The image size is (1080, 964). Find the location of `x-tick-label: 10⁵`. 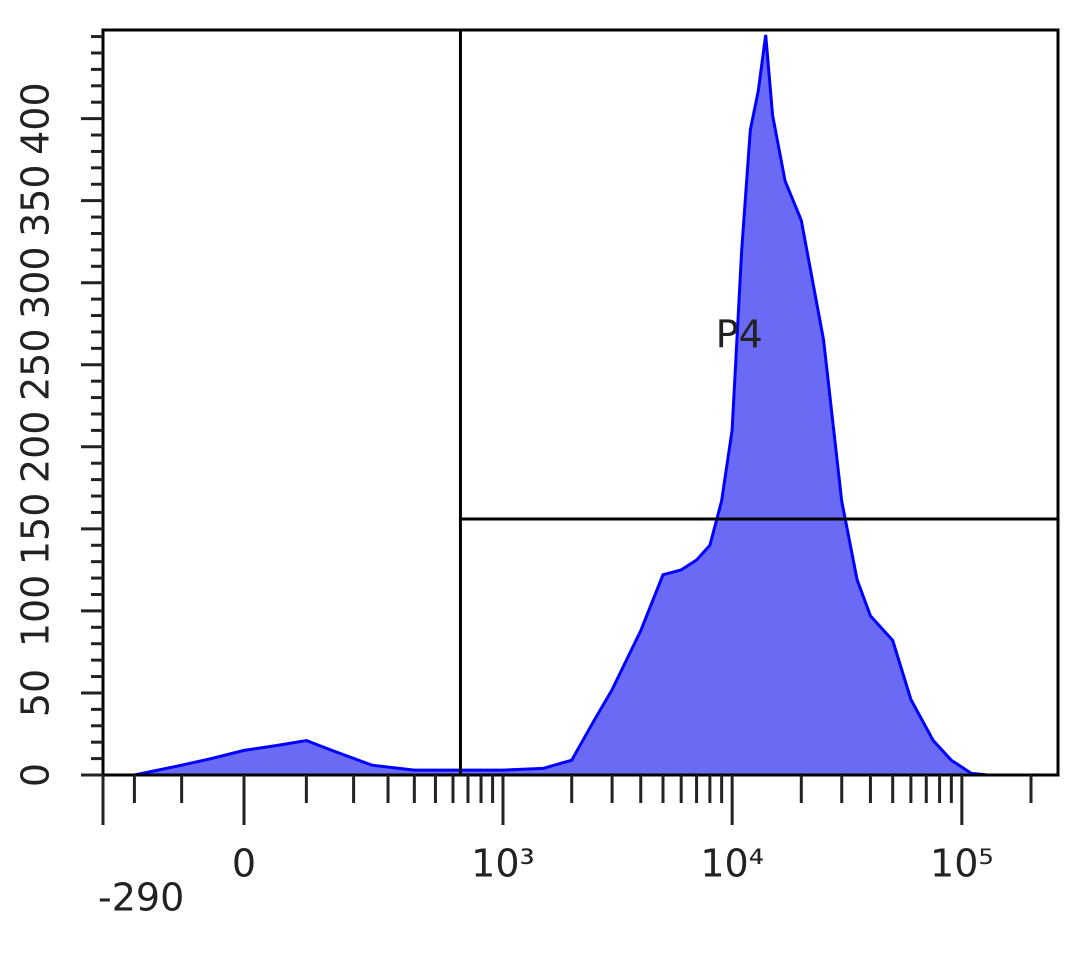

x-tick-label: 10⁵ is located at coordinates (962, 864).